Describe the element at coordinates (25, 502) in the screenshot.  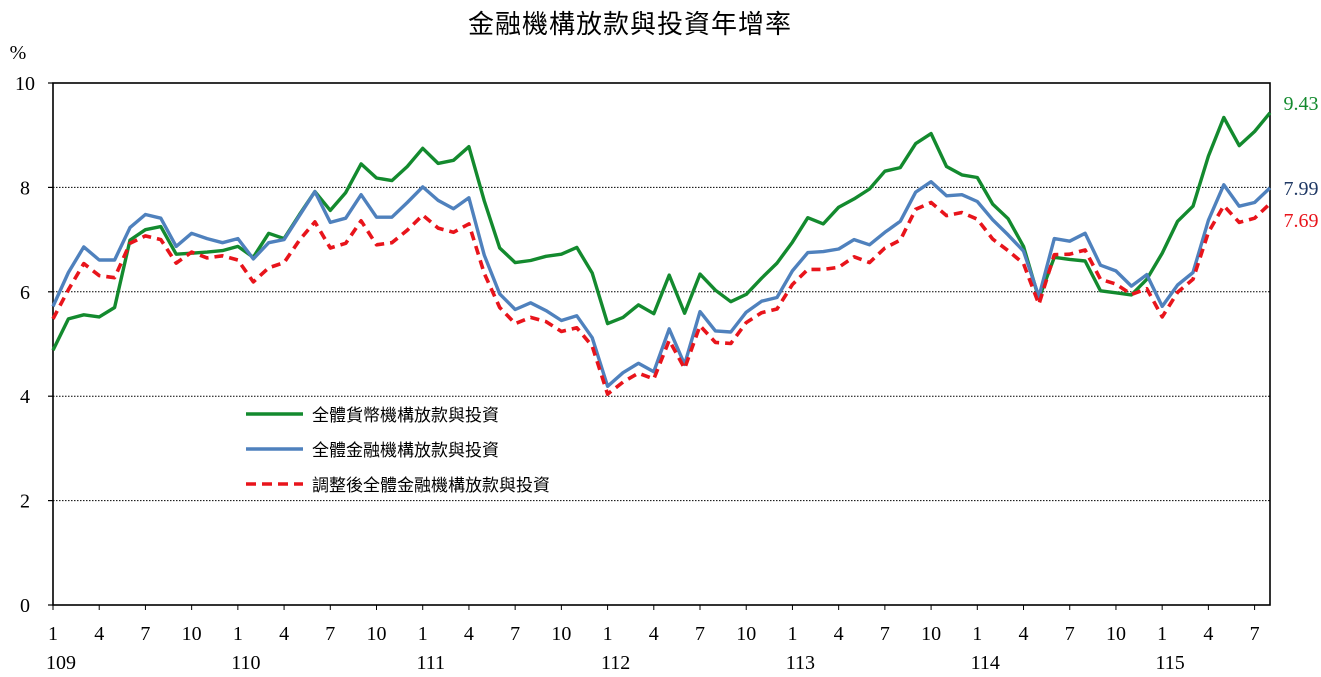
I see `y-tick-label: 2` at that location.